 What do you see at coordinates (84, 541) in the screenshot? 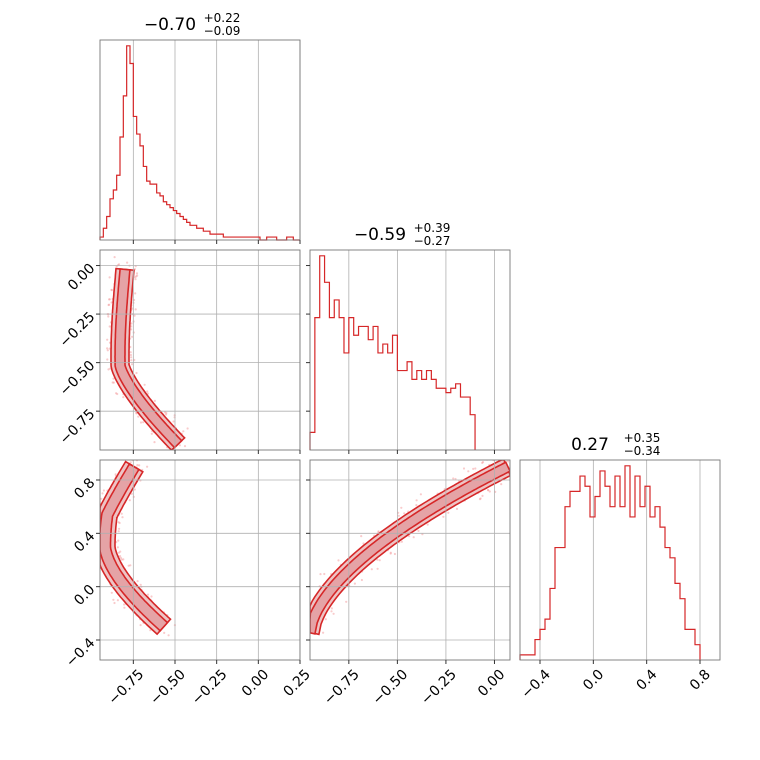
I see `y-tick-label: 0.4` at bounding box center [84, 541].